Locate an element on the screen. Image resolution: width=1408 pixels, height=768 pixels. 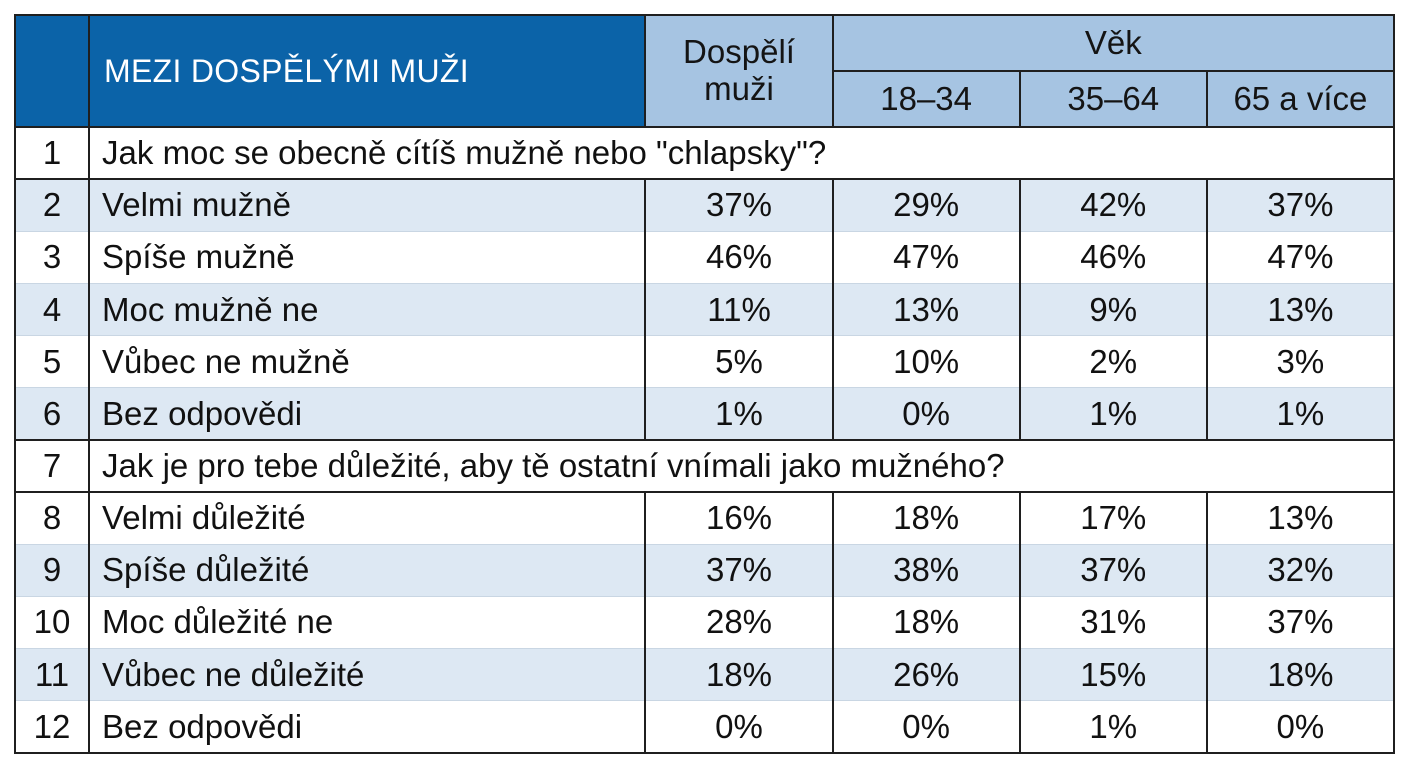
table-row: 4 Moc mužně ne 11% 13% 9% 13% is located at coordinates (704, 309).